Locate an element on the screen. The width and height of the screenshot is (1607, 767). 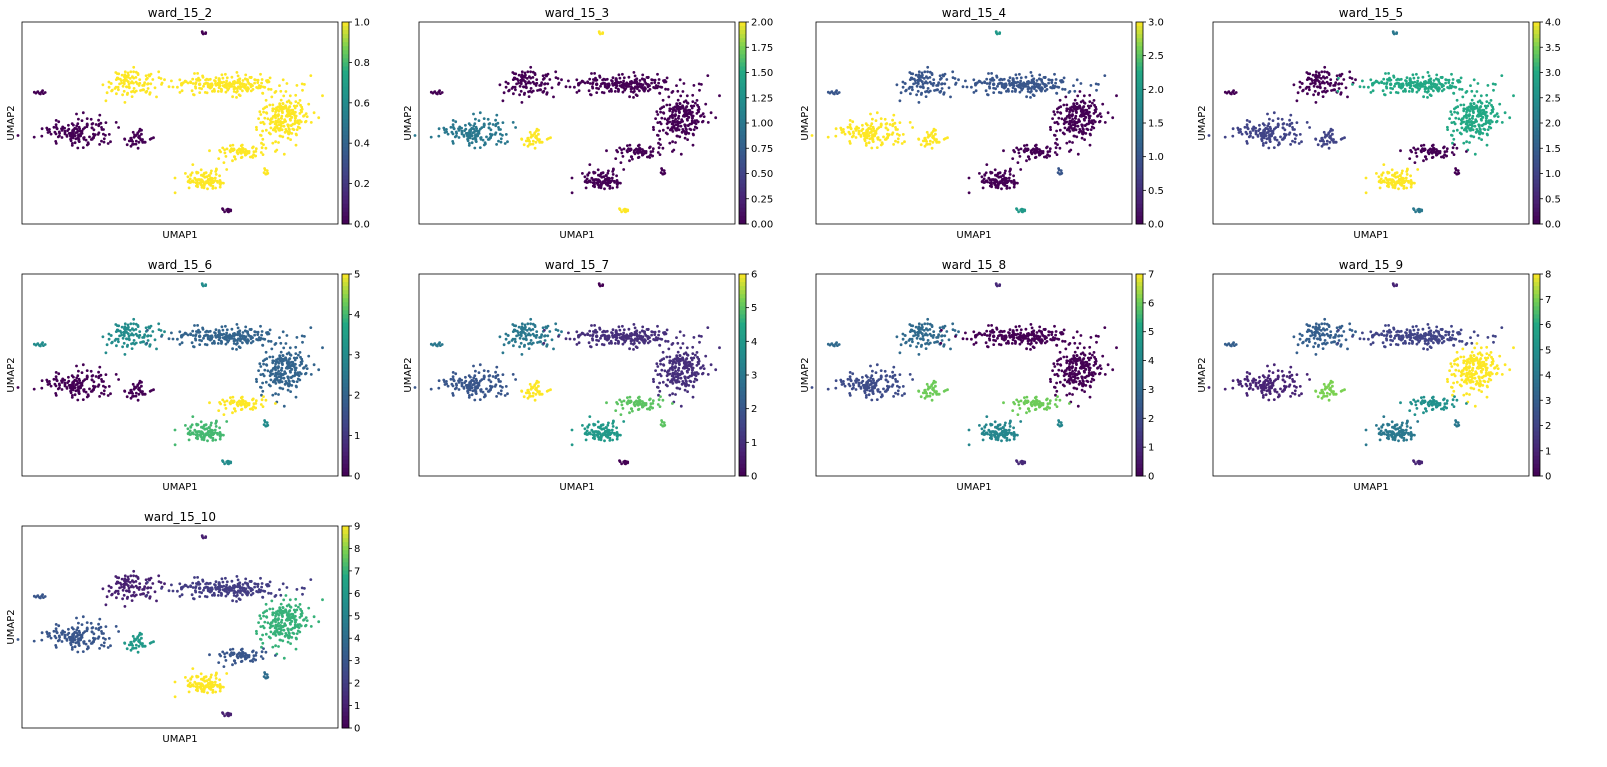
colorbar-tick-label: 3.0 is located at coordinates (1553, 73).